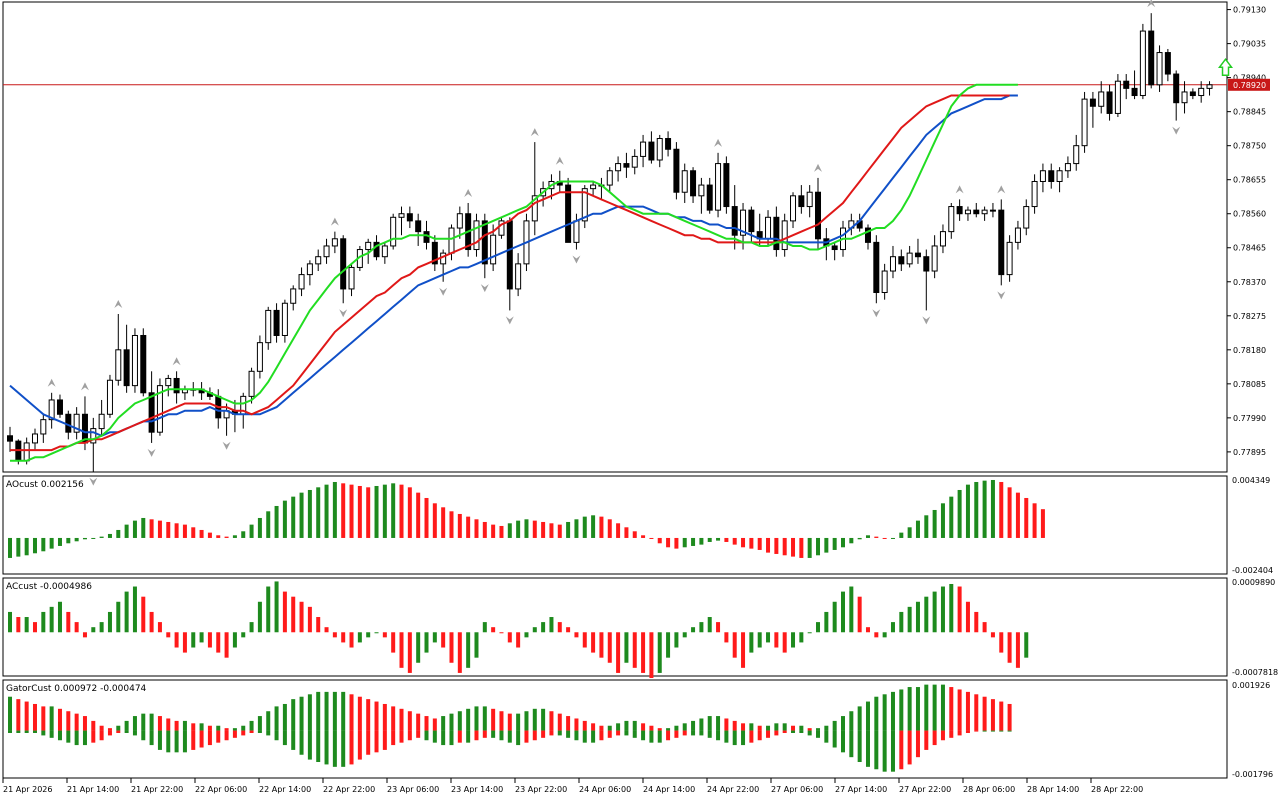 The width and height of the screenshot is (1280, 800). I want to click on ac-panel, so click(615, 627).